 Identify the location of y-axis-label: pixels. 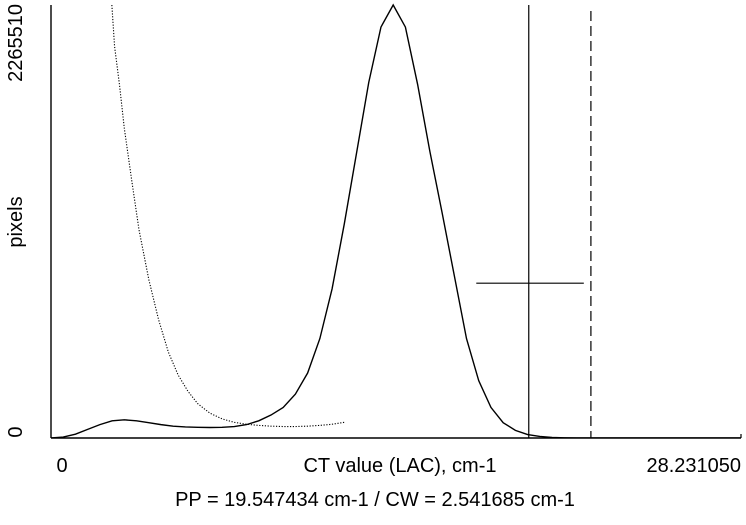
(16, 221).